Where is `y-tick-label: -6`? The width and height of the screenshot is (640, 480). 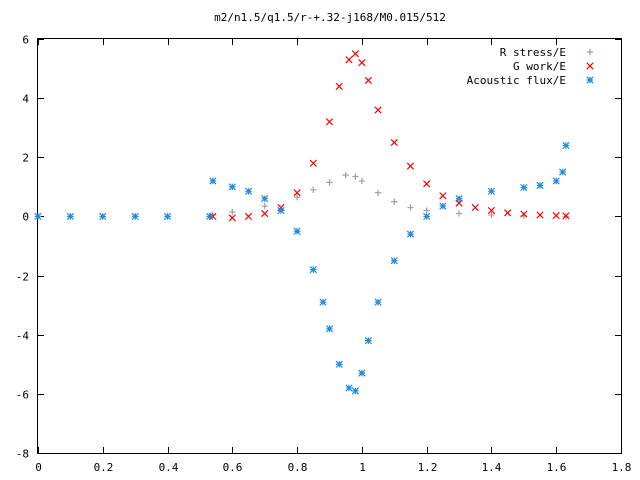 y-tick-label: -6 is located at coordinates (22, 395).